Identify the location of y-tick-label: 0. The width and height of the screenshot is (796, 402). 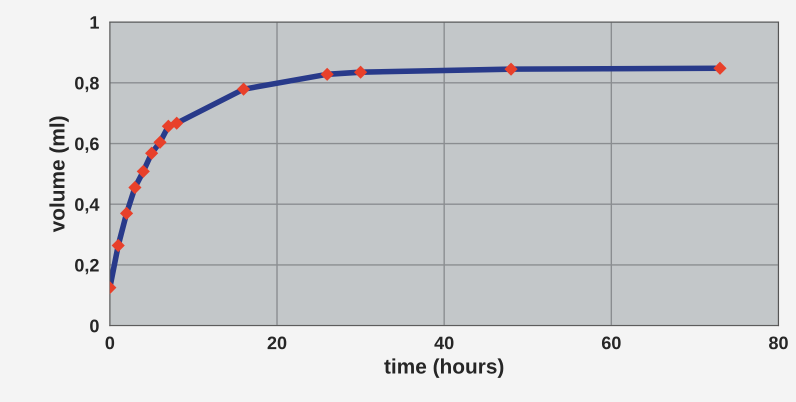
(94, 326).